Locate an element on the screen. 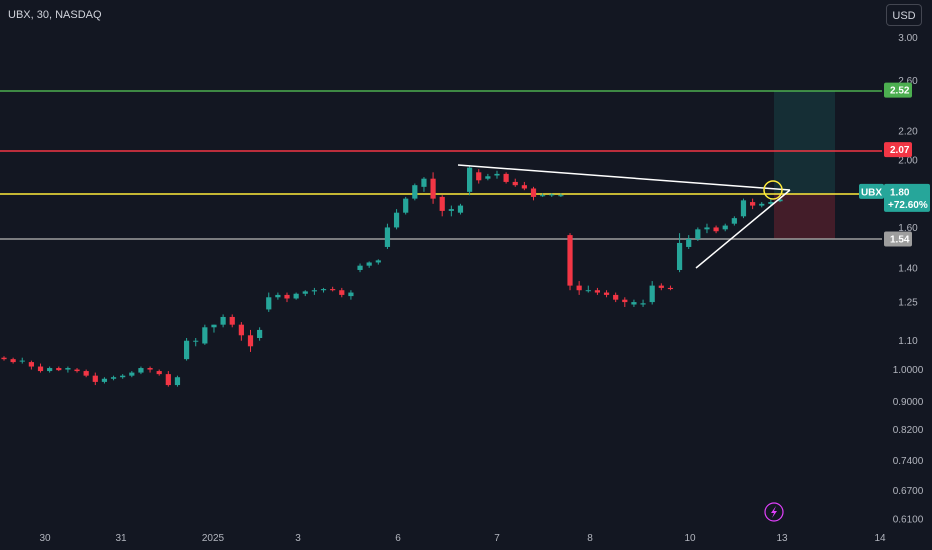 This screenshot has height=550, width=932. price-label-stop: 1.54 is located at coordinates (898, 239).